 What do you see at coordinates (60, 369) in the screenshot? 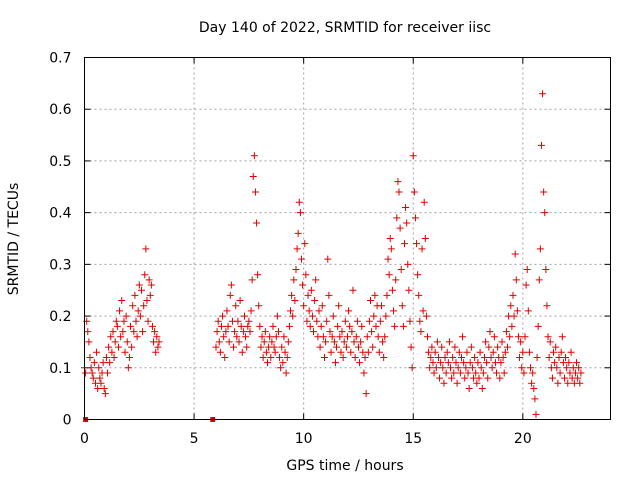
I see `y-tick-label: 0.1` at bounding box center [60, 369].